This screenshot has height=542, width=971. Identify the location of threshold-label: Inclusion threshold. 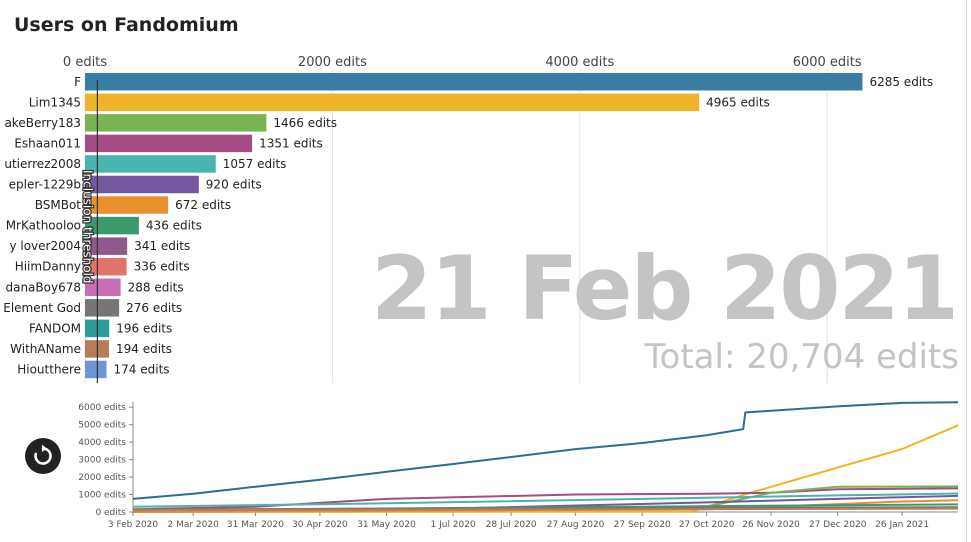
(87, 227).